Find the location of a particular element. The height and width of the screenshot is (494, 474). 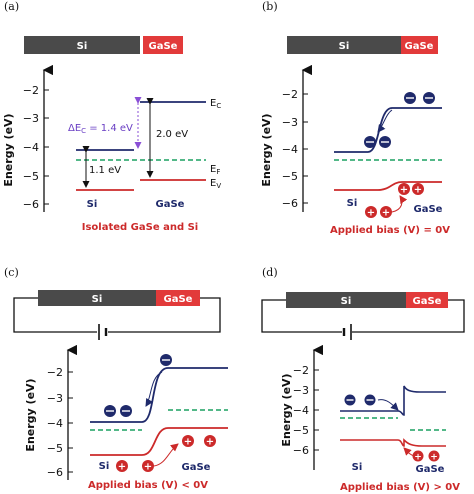

panel-a-delta-ec-label: ΔEC = 1.4 eV is located at coordinates (100, 129).